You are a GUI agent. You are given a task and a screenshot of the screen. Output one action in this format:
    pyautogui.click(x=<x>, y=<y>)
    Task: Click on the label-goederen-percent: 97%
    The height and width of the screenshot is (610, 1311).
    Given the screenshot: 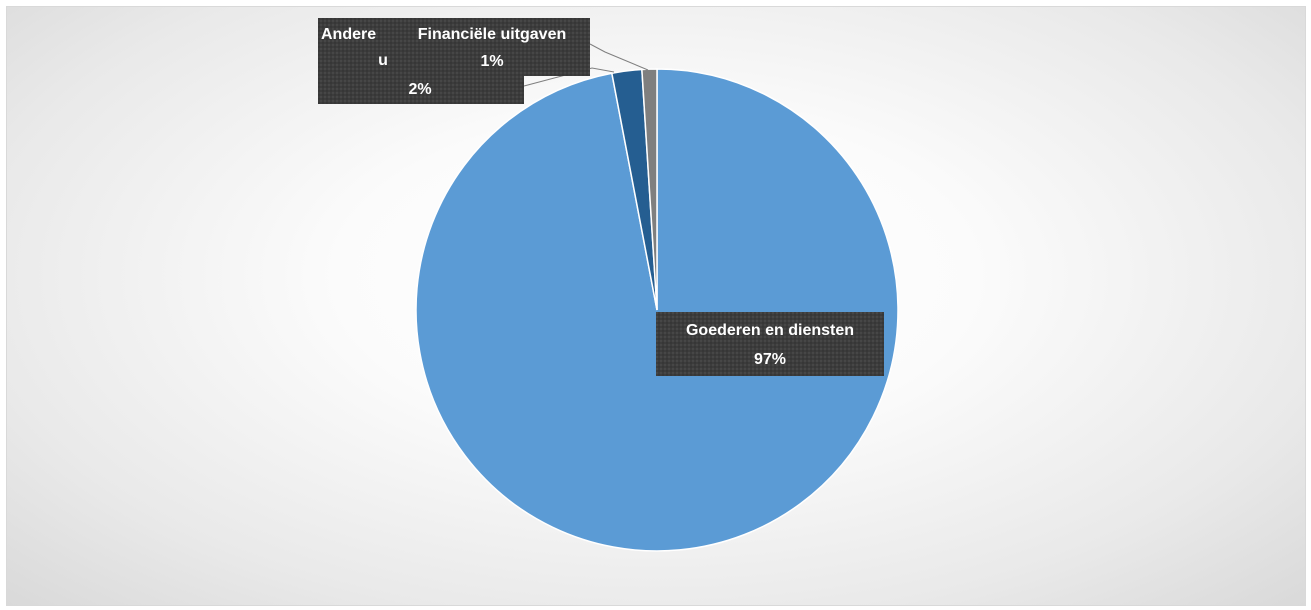 What is the action you would take?
    pyautogui.click(x=770, y=359)
    